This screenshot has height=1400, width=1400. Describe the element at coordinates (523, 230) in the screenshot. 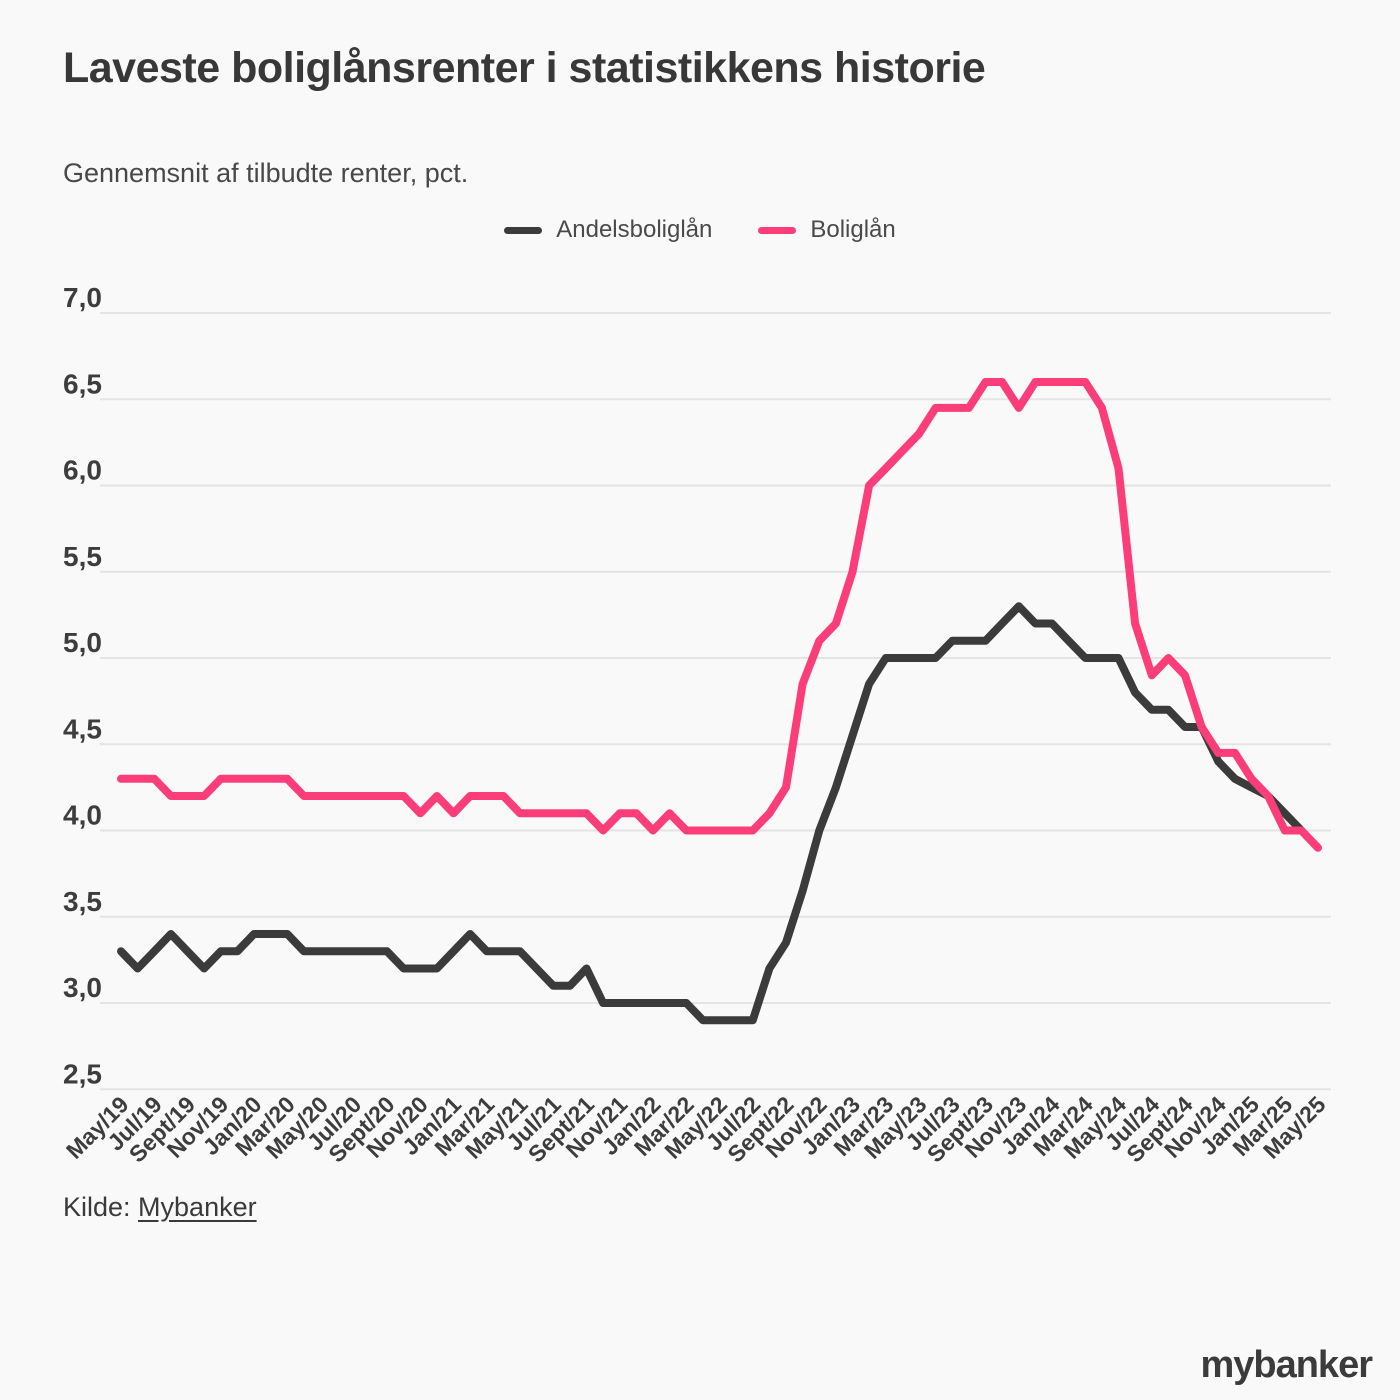

I see `andelsboliglan-line-swatch` at that location.